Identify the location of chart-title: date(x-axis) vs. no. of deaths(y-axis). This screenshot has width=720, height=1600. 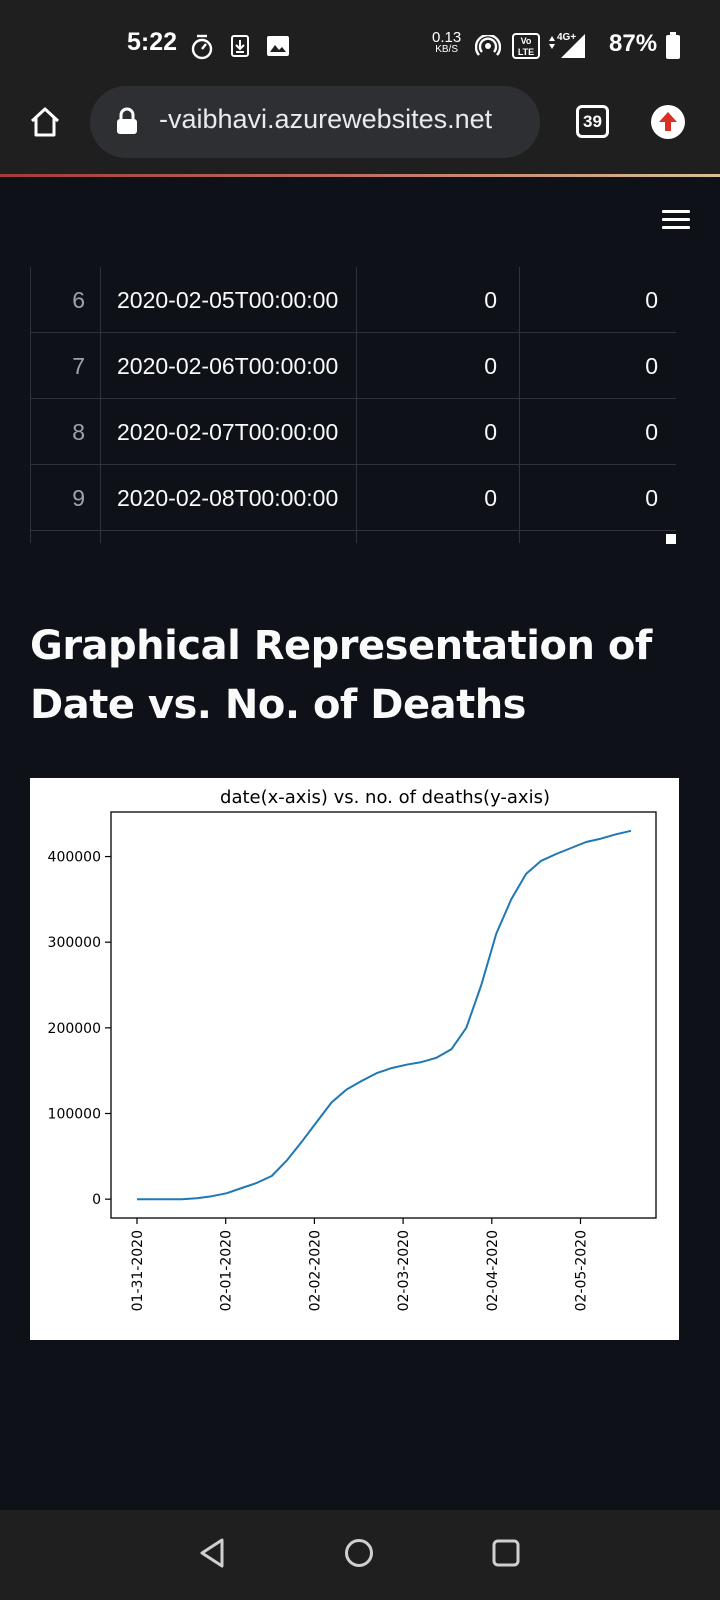
(385, 797).